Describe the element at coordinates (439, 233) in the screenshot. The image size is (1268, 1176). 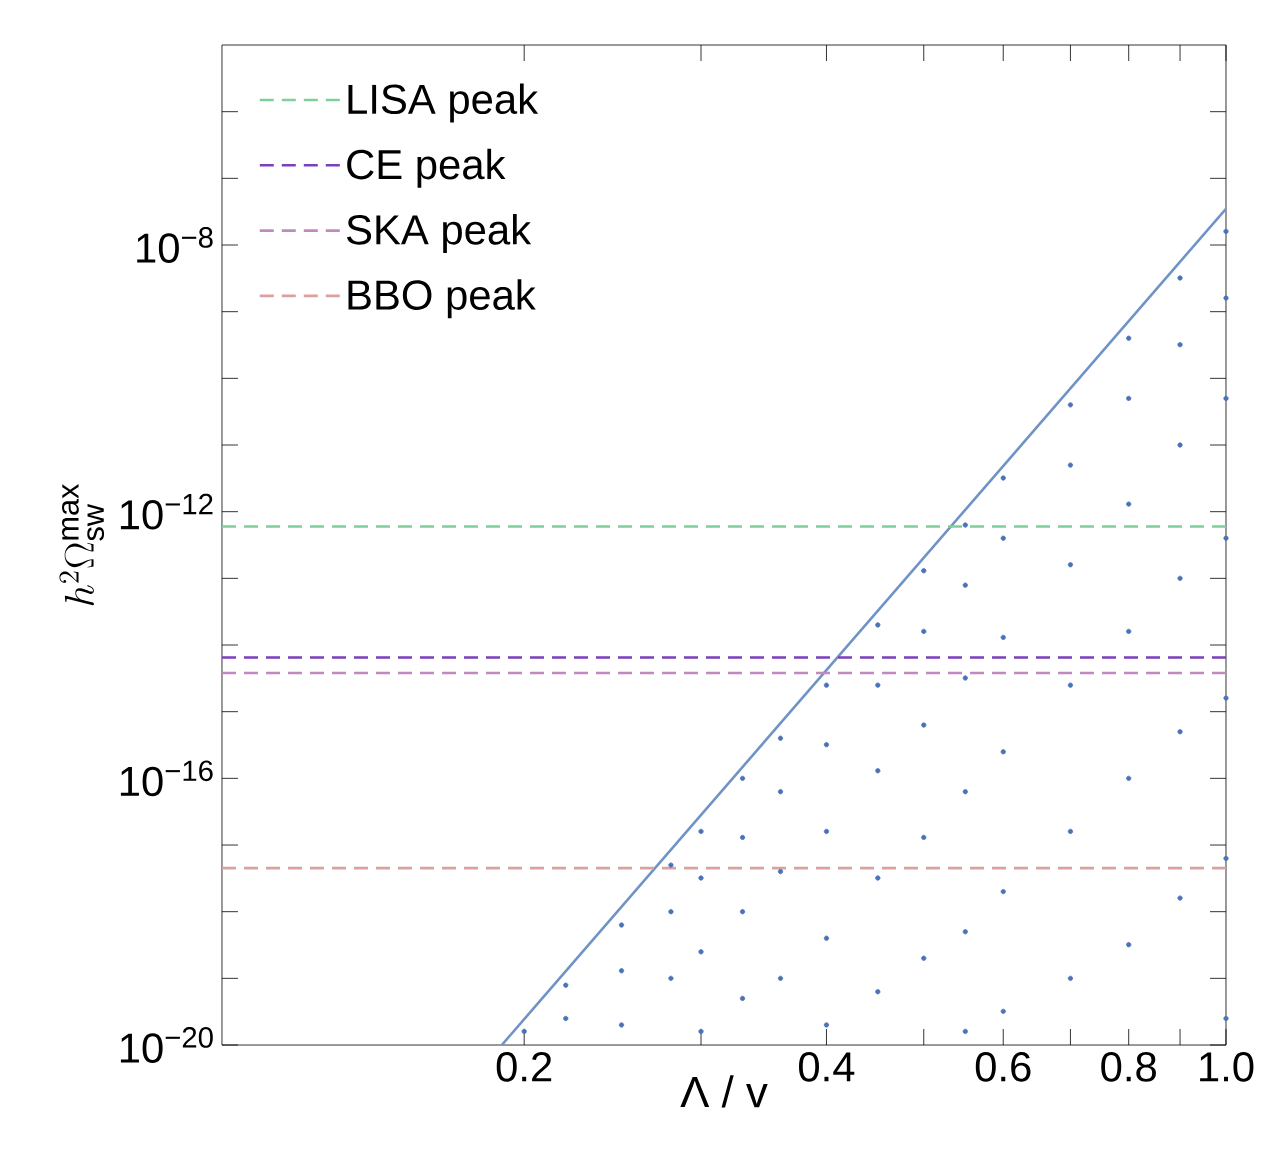
I see `legend-label: SKA peak` at that location.